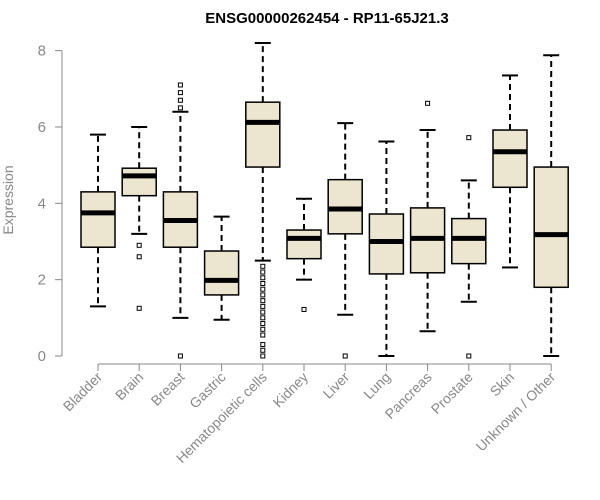 This screenshot has height=500, width=600. I want to click on y-tick-label: 6, so click(42, 127).